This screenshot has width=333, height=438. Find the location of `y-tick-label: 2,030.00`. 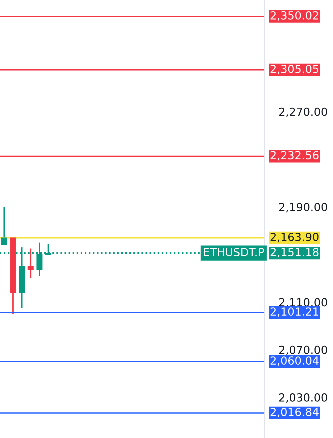

y-tick-label: 2,030.00 is located at coordinates (303, 399).